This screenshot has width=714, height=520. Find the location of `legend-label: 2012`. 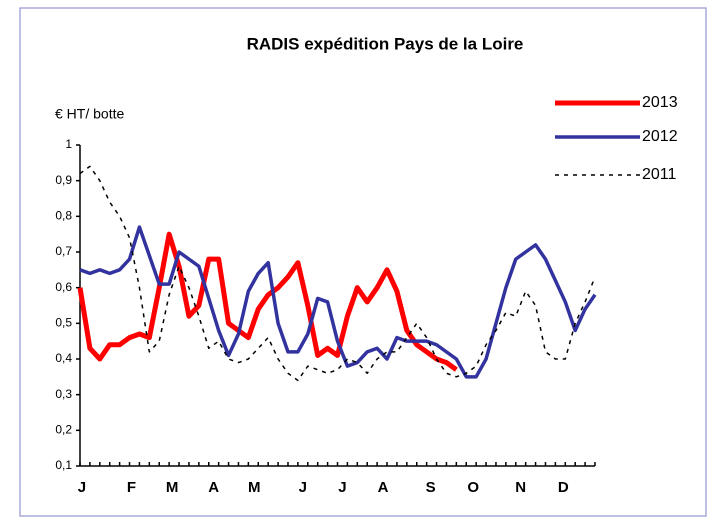

legend-label: 2012 is located at coordinates (660, 136).